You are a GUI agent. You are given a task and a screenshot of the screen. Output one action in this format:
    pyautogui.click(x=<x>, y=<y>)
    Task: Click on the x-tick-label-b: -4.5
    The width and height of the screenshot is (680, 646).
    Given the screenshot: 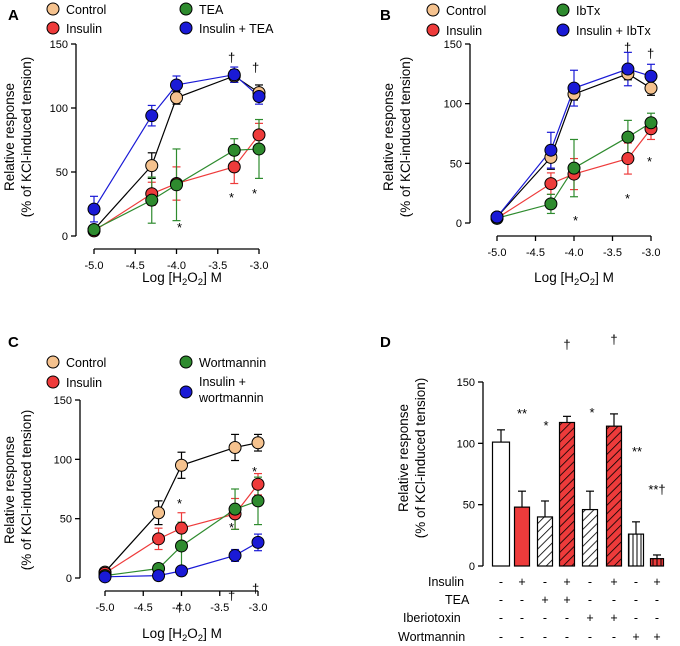 What is the action you would take?
    pyautogui.click(x=535, y=253)
    